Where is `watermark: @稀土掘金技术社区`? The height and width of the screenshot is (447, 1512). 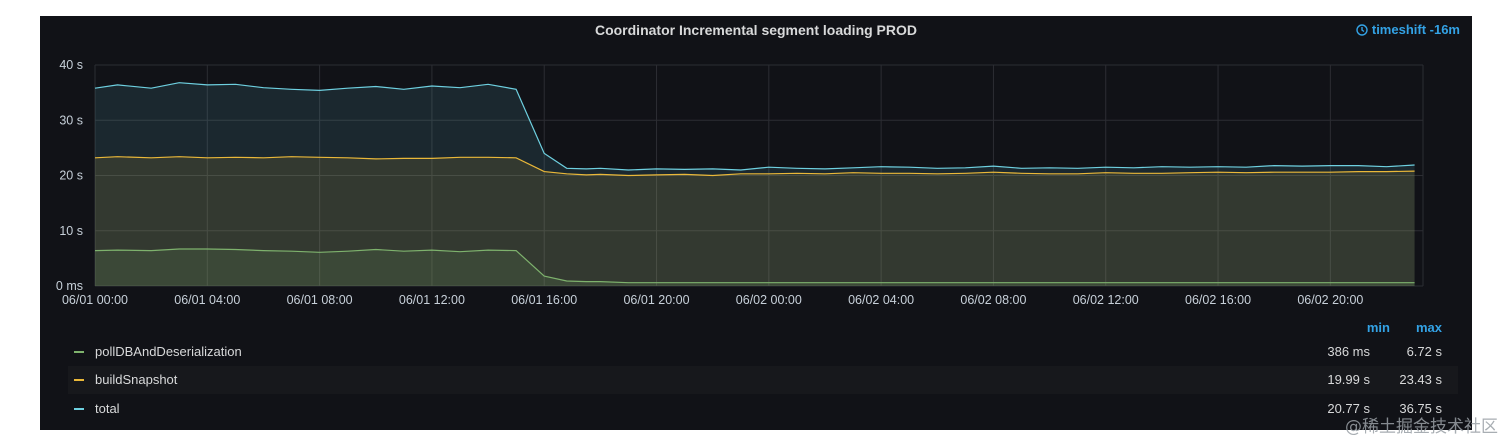 watermark: @稀土掘金技术社区 is located at coordinates (1421, 427).